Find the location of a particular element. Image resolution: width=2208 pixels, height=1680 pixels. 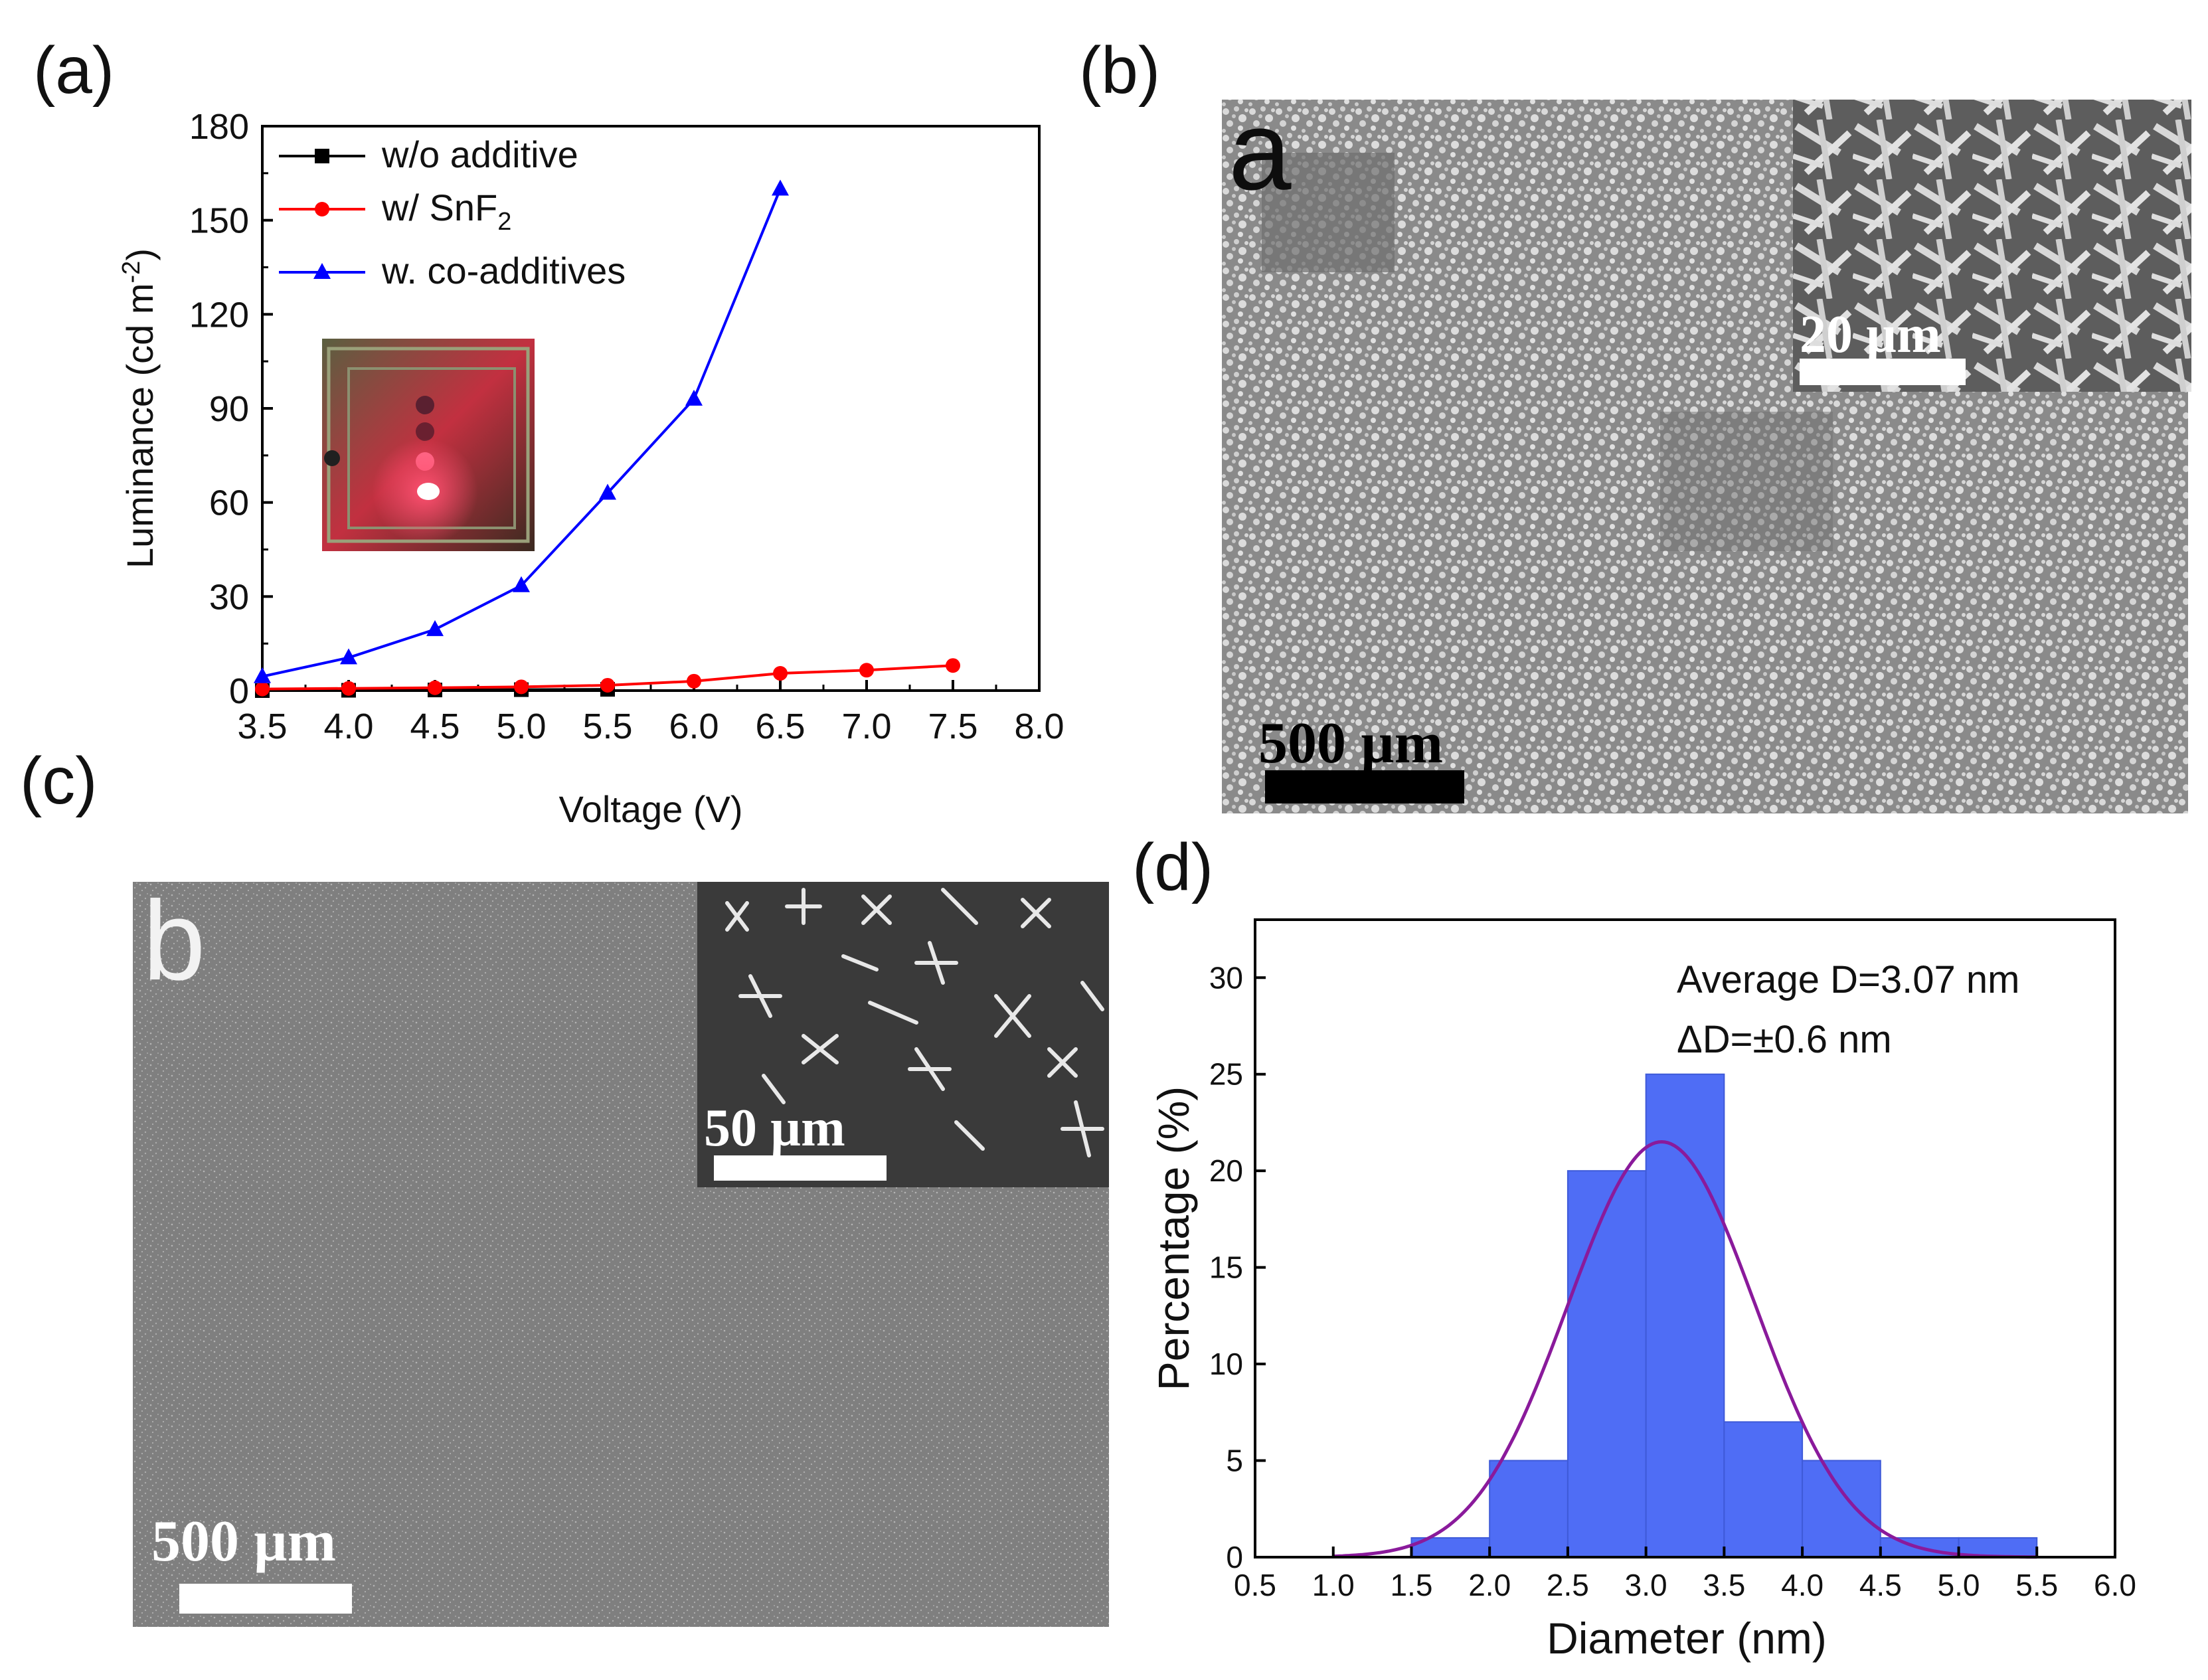

sem-b-scale-label: 500 µm is located at coordinates (1350, 743).